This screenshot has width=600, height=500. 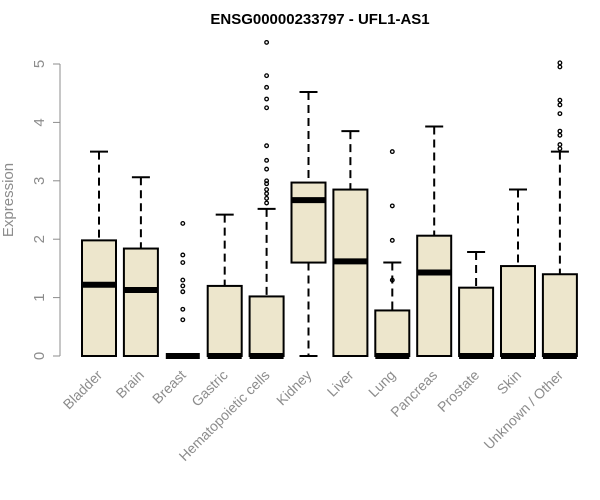 I want to click on x-tick-label-5: Kidney, so click(x=294, y=388).